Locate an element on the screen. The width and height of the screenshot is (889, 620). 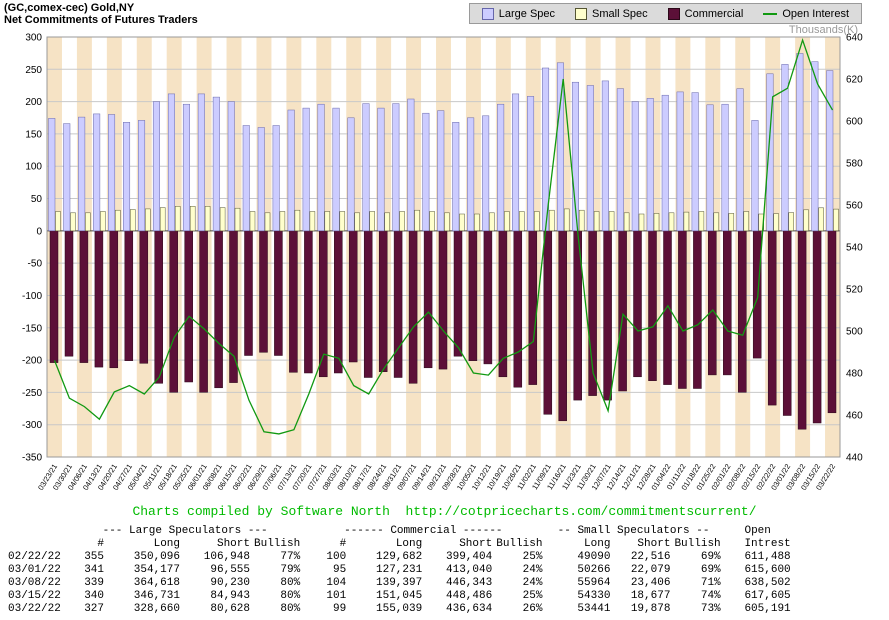
large-spec-swatch-icon is located at coordinates (487, 13).